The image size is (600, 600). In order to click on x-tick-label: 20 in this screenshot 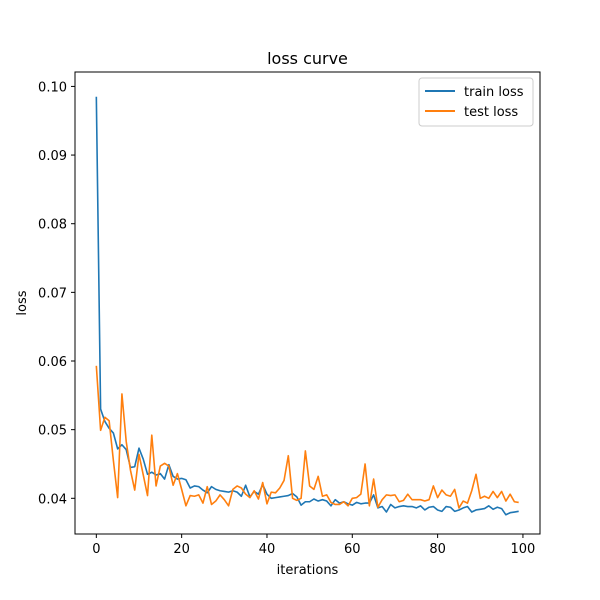, I will do `click(181, 549)`.